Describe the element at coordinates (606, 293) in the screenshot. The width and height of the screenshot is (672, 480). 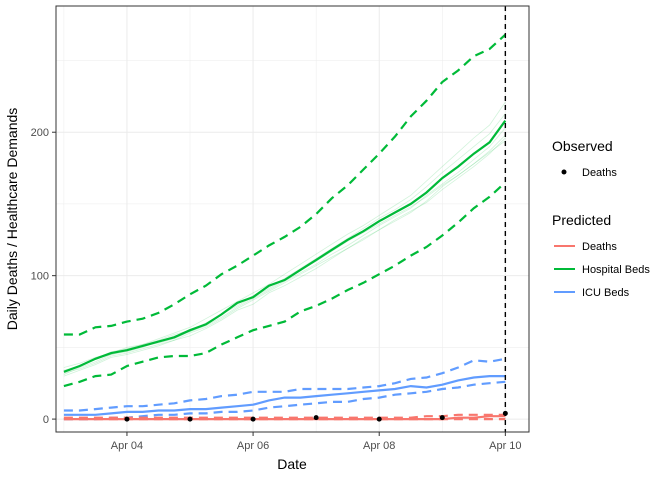
I see `legend-label-icu-beds: ICU Beds` at that location.